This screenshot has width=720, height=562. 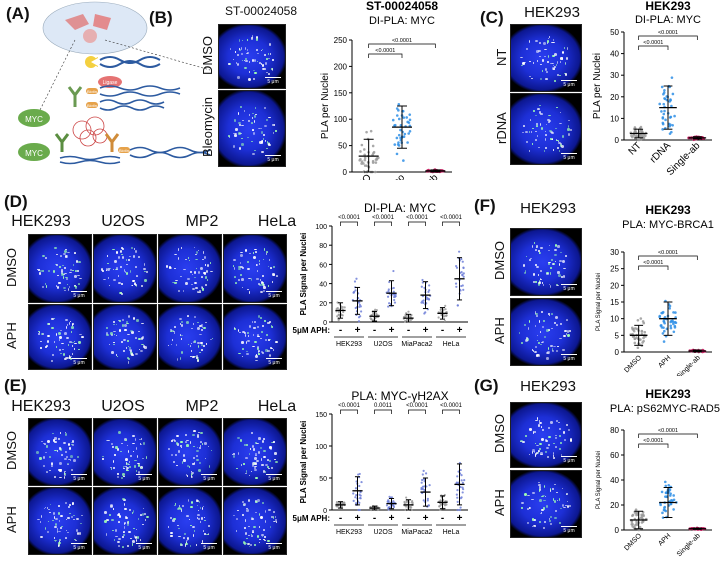 I want to click on panel-c-cell-id: HEK293, so click(x=552, y=12).